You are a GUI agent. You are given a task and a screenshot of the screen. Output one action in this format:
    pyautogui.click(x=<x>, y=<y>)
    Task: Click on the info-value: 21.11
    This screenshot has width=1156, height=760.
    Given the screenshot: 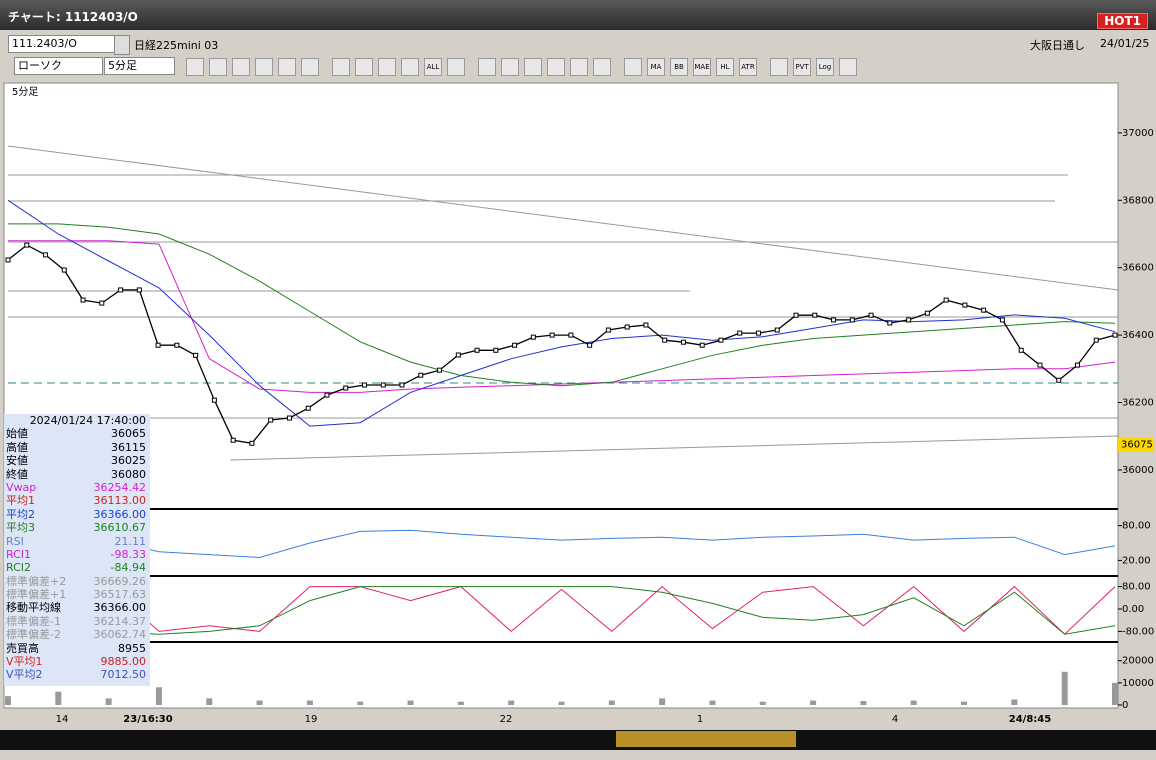 What is the action you would take?
    pyautogui.click(x=130, y=541)
    